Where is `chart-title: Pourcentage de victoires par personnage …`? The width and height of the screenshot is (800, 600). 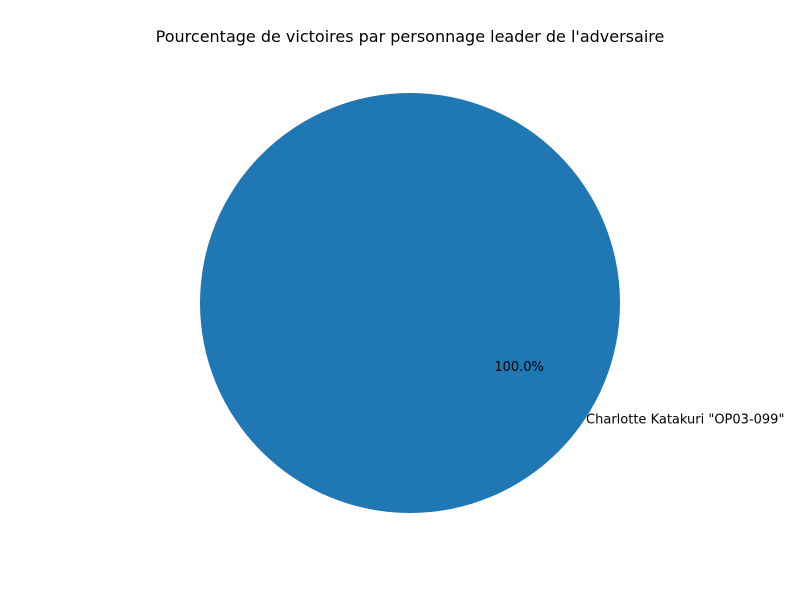 chart-title: Pourcentage de victoires par personnage … is located at coordinates (410, 36).